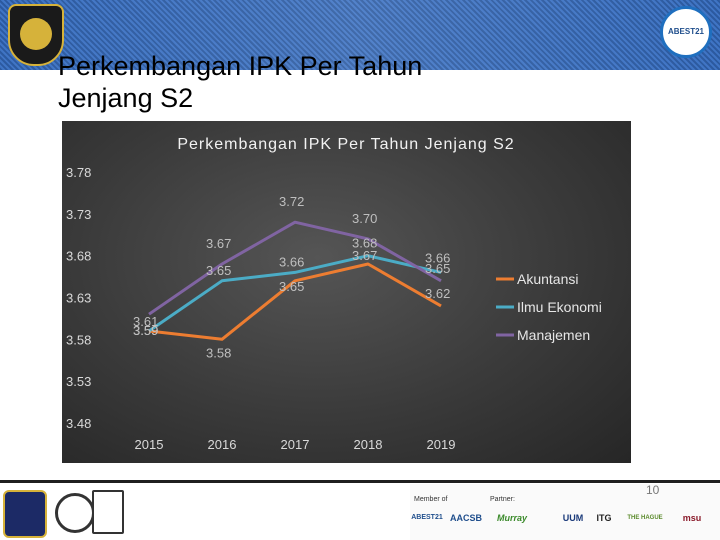 The width and height of the screenshot is (720, 540). What do you see at coordinates (368, 444) in the screenshot?
I see `x-tick-label: 2018` at bounding box center [368, 444].